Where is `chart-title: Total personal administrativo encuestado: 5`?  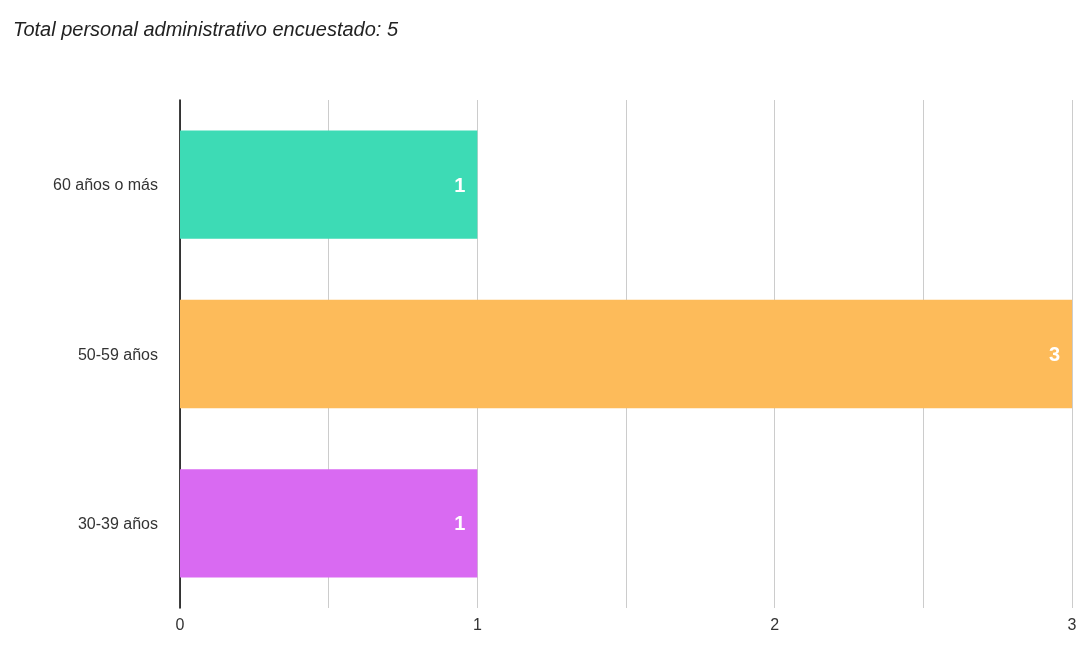
chart-title: Total personal administrativo encuestado: 5 is located at coordinates (206, 29).